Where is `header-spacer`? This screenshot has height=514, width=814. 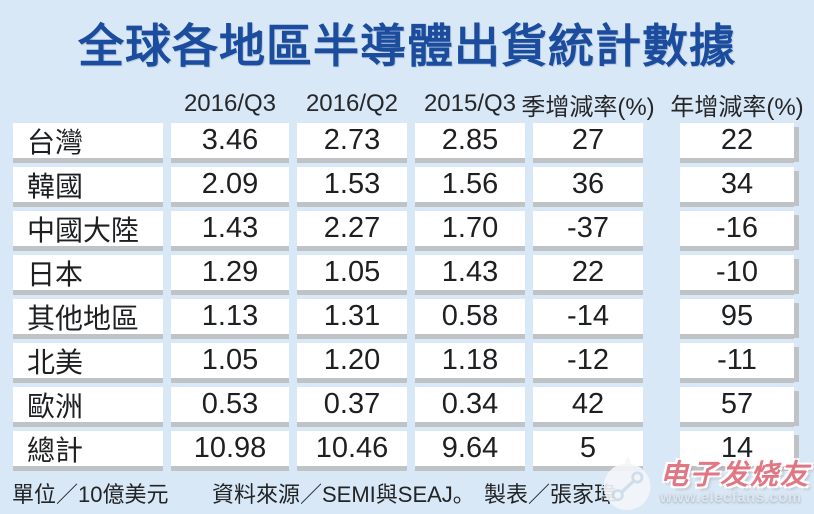
header-spacer is located at coordinates (88, 104).